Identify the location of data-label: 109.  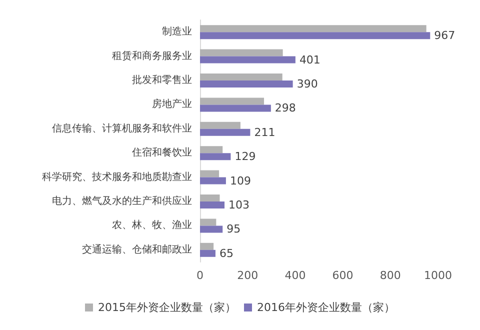
(240, 181).